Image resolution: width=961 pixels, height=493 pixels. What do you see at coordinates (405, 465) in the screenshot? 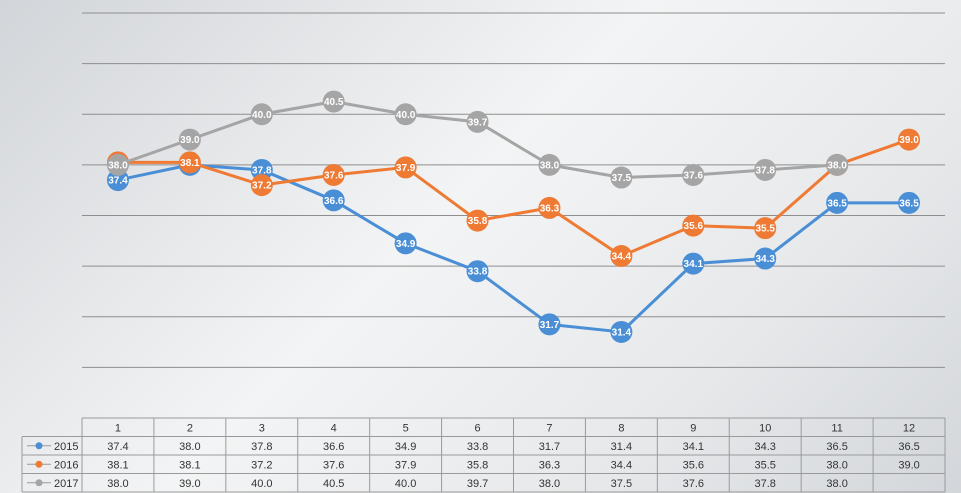
I see `table-cell: 37.9` at bounding box center [405, 465].